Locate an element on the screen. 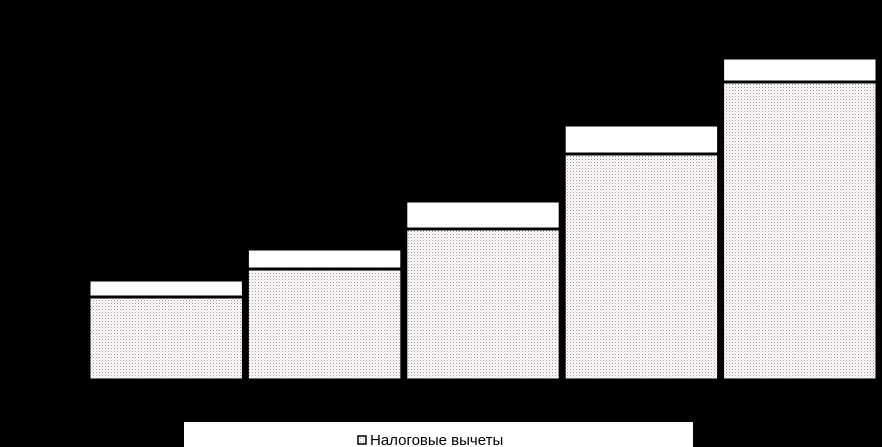 Image resolution: width=882 pixels, height=447 pixels. legend-box is located at coordinates (438, 434).